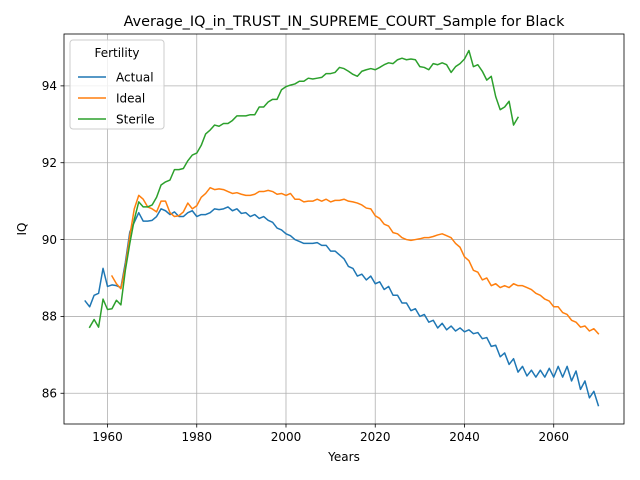  I want to click on y-tick-label: 90, so click(49, 240).